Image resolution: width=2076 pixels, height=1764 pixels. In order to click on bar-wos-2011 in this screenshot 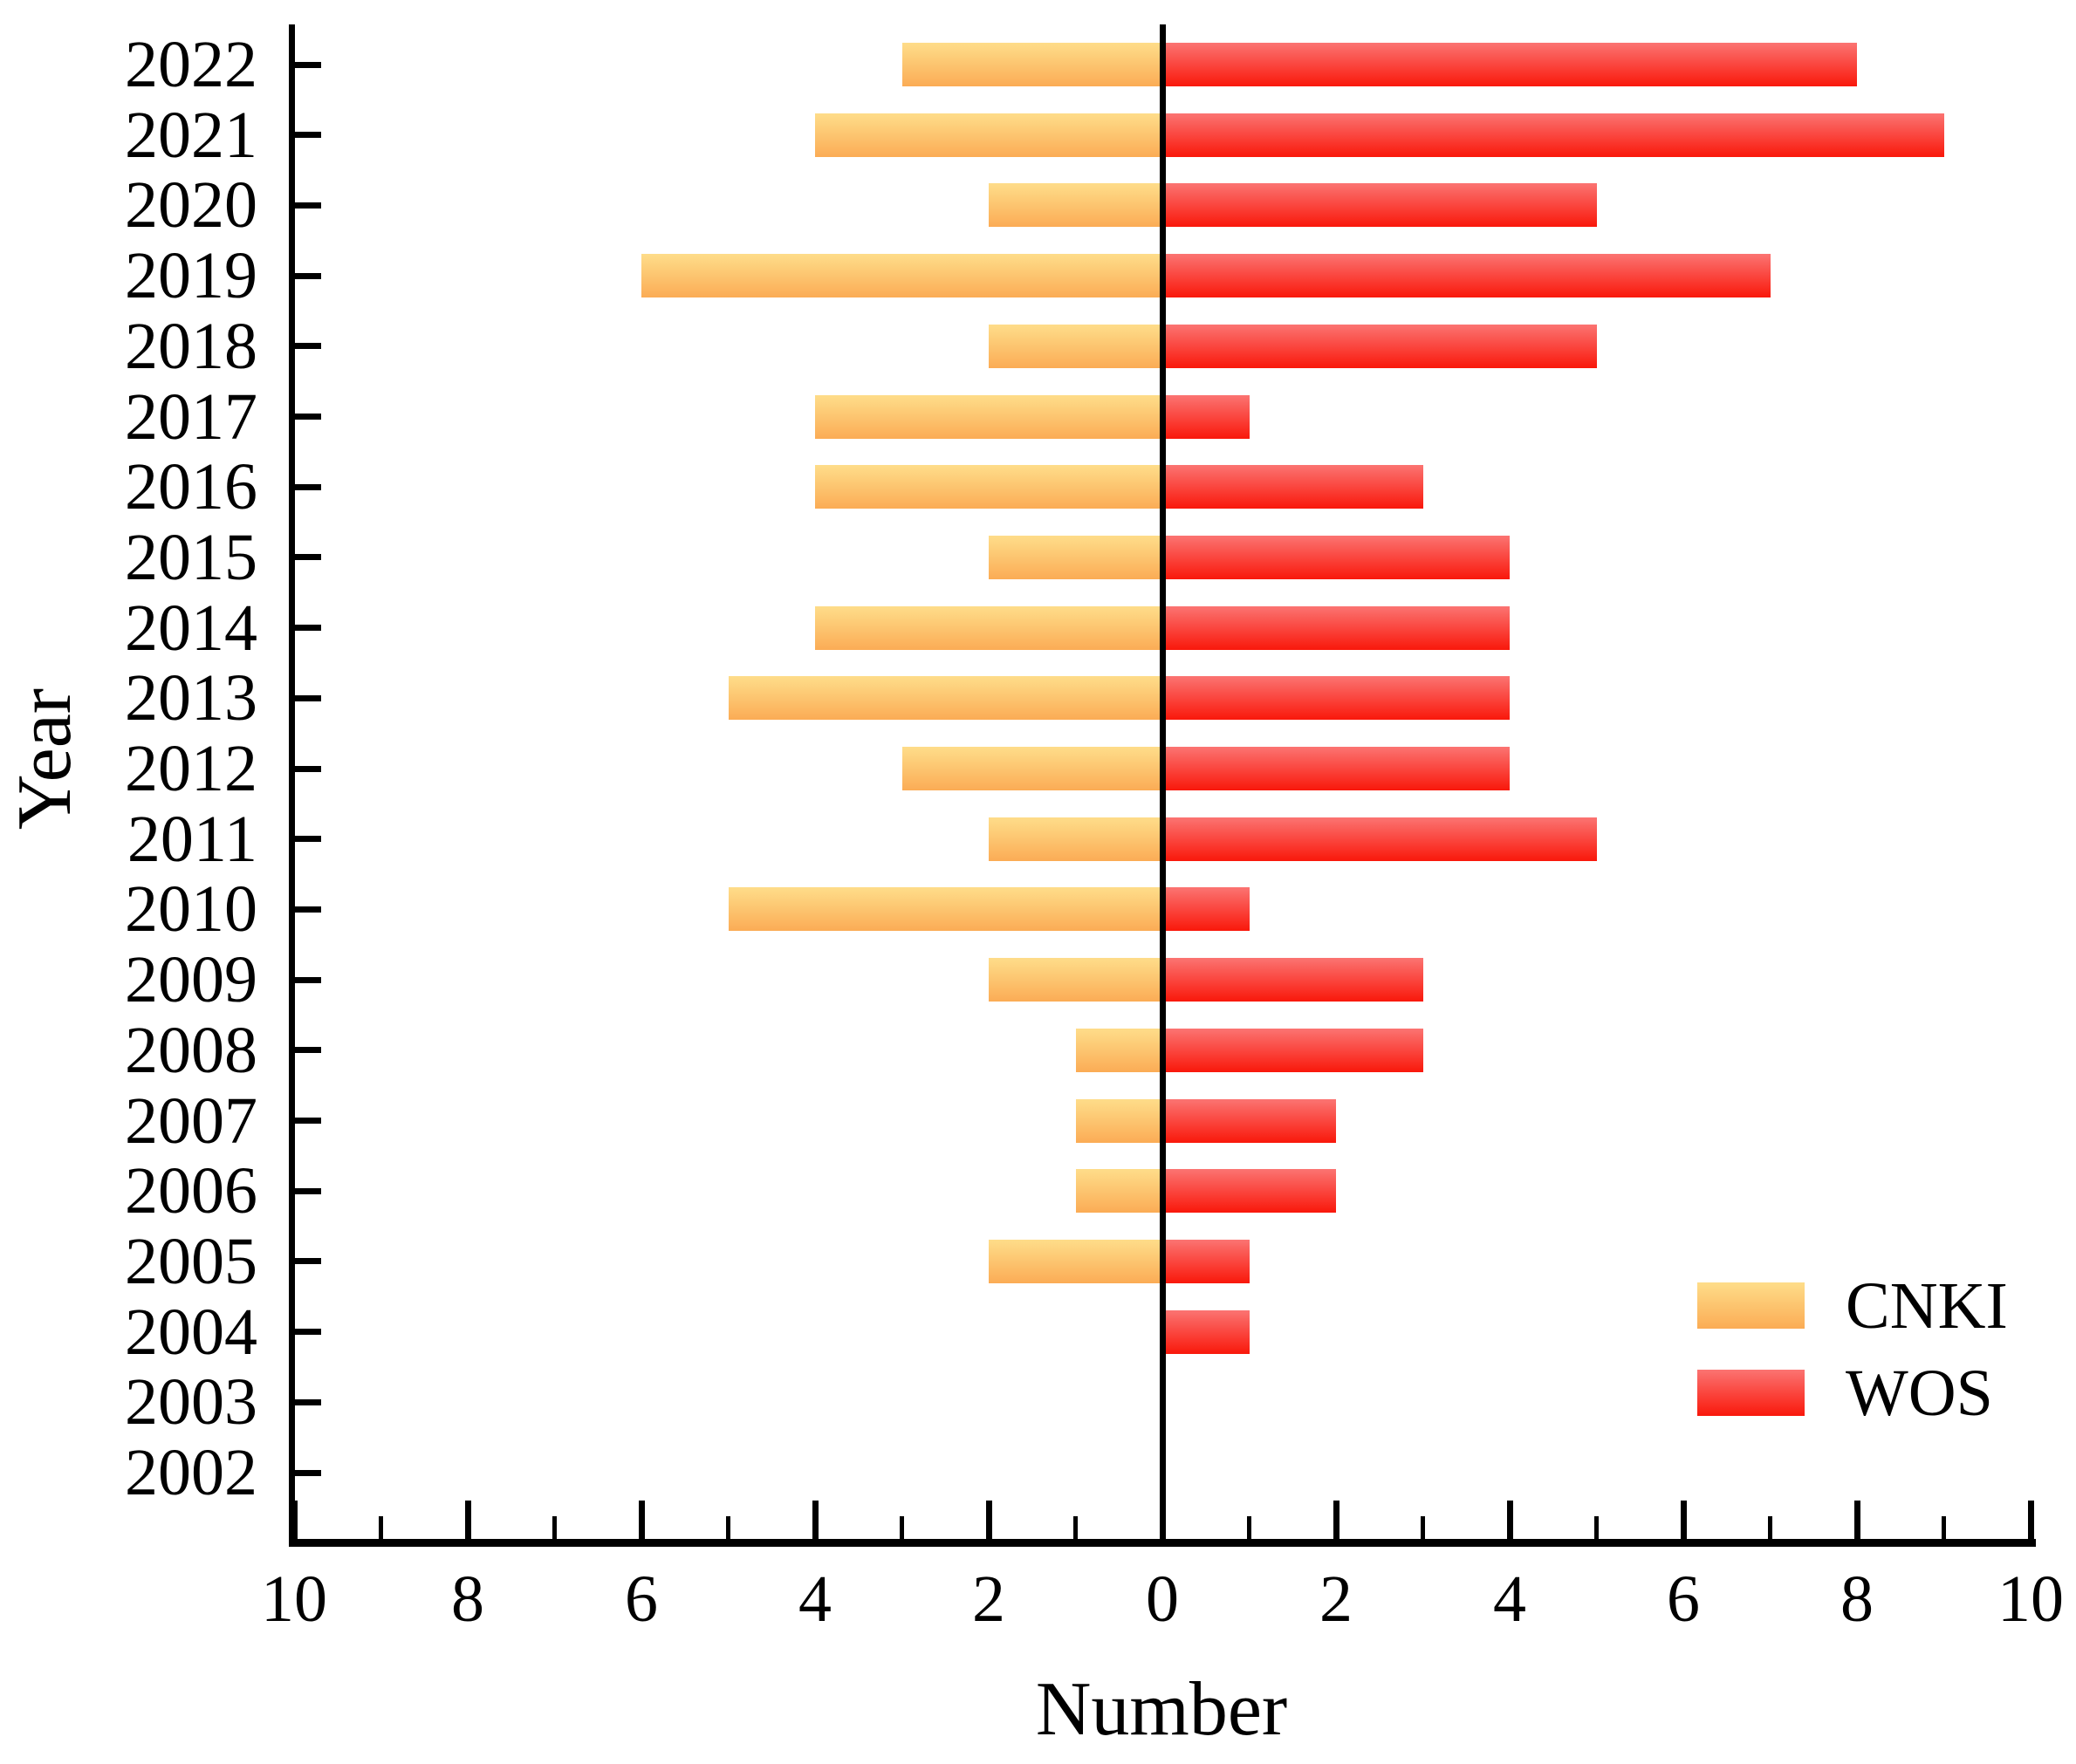, I will do `click(1379, 839)`.